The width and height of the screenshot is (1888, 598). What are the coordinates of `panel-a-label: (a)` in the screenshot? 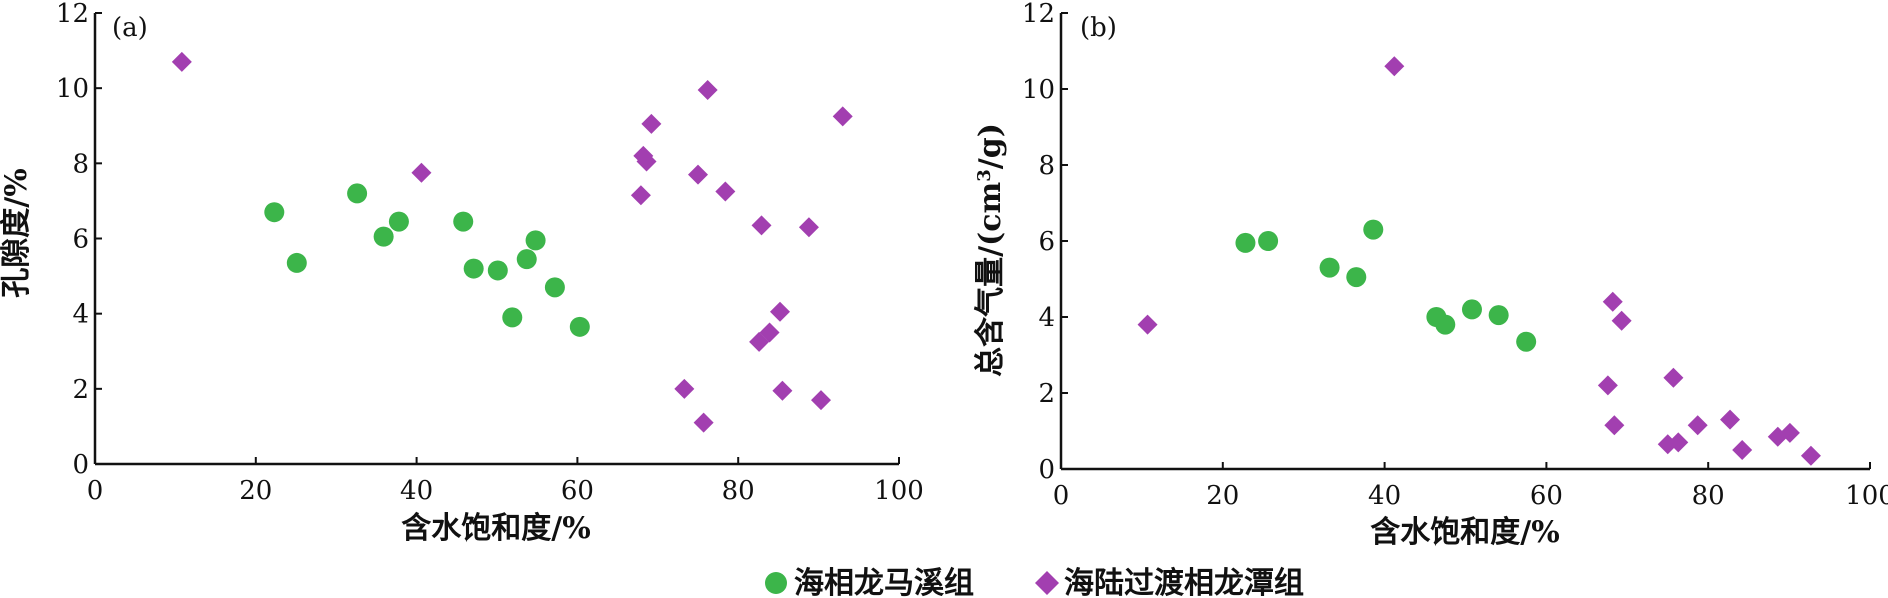 It's located at (130, 28).